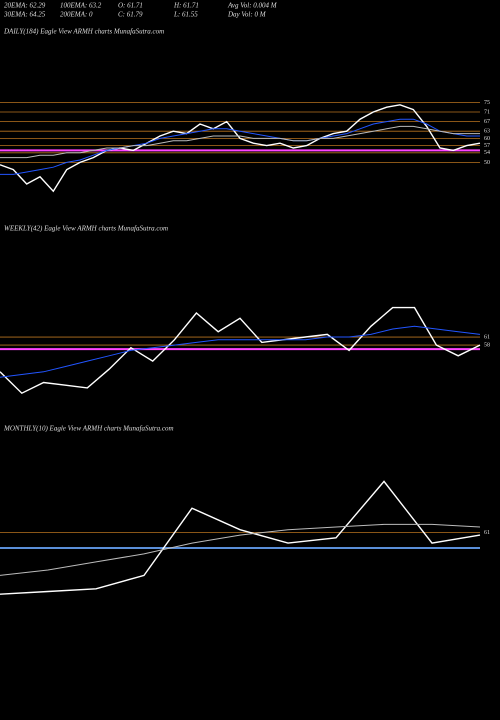  Describe the element at coordinates (487, 132) in the screenshot. I see `y-tick-label: 63` at that location.